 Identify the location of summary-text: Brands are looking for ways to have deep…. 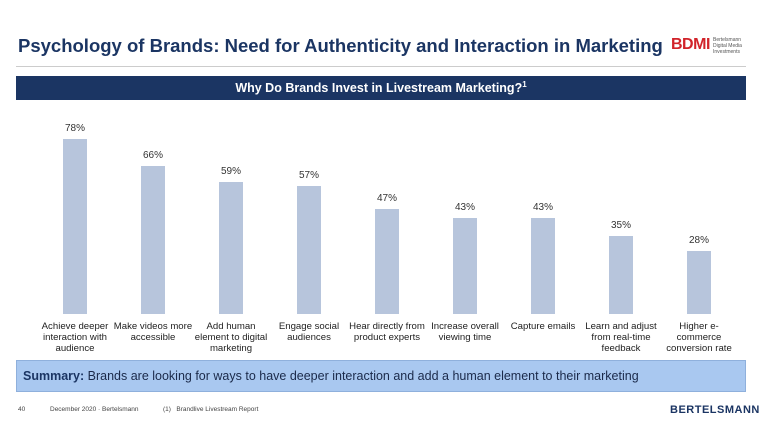
(363, 376).